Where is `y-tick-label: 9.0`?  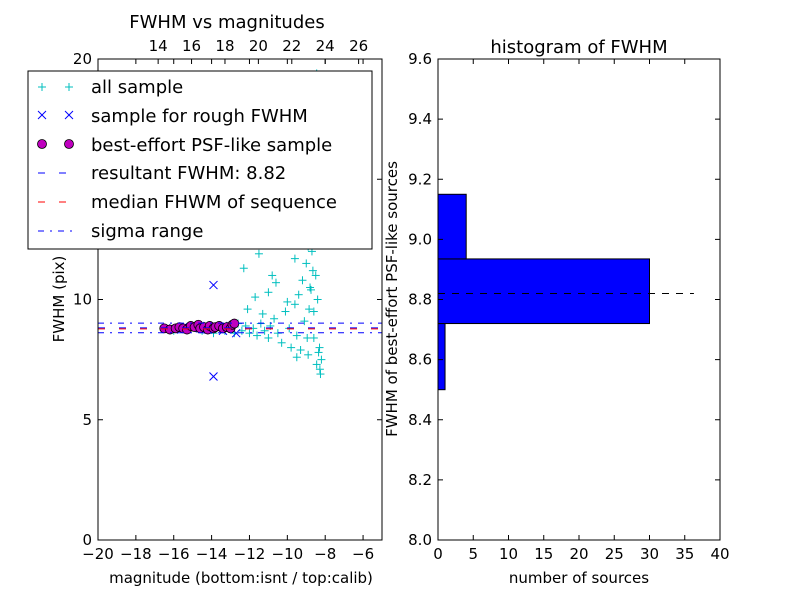 y-tick-label: 9.0 is located at coordinates (420, 239).